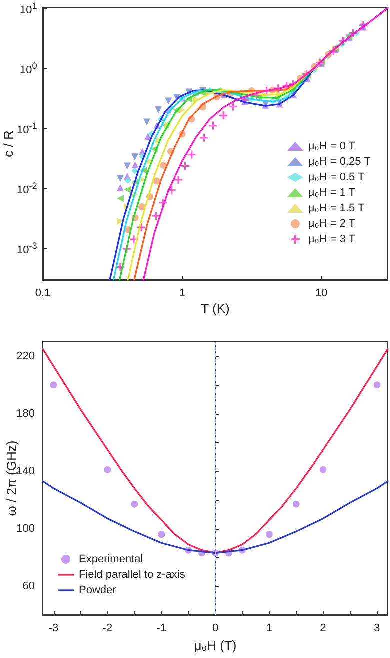 The height and width of the screenshot is (658, 390). I want to click on y-axis-title: ω / 2π (GHz), so click(11, 478).